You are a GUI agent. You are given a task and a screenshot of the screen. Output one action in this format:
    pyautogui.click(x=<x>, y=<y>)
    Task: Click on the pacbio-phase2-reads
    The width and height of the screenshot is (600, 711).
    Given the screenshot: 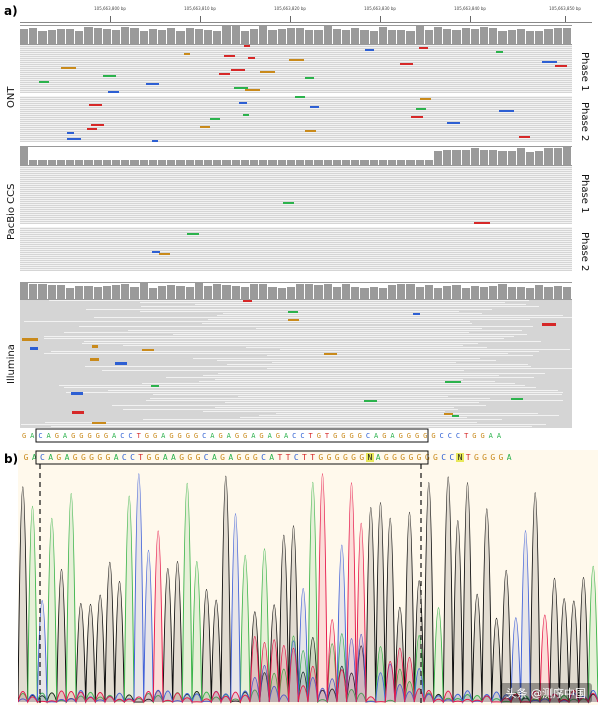 What is the action you would take?
    pyautogui.click(x=296, y=249)
    